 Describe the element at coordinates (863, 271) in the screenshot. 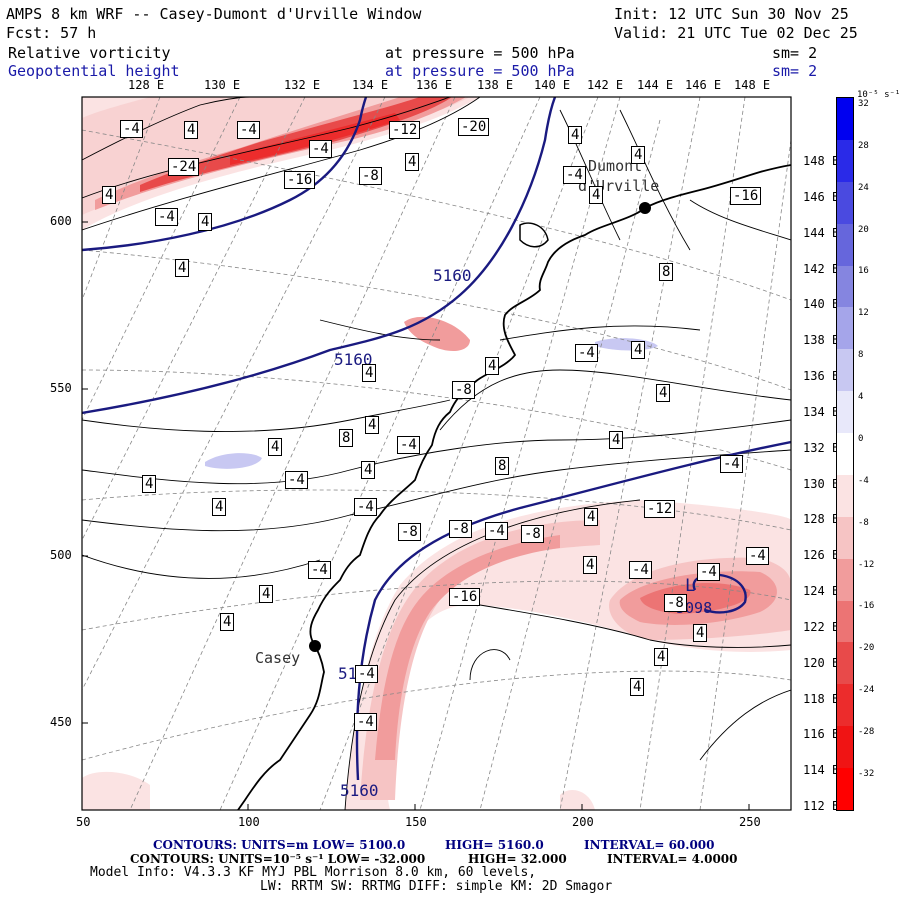

I see `colorbar-tick-label: 16` at that location.